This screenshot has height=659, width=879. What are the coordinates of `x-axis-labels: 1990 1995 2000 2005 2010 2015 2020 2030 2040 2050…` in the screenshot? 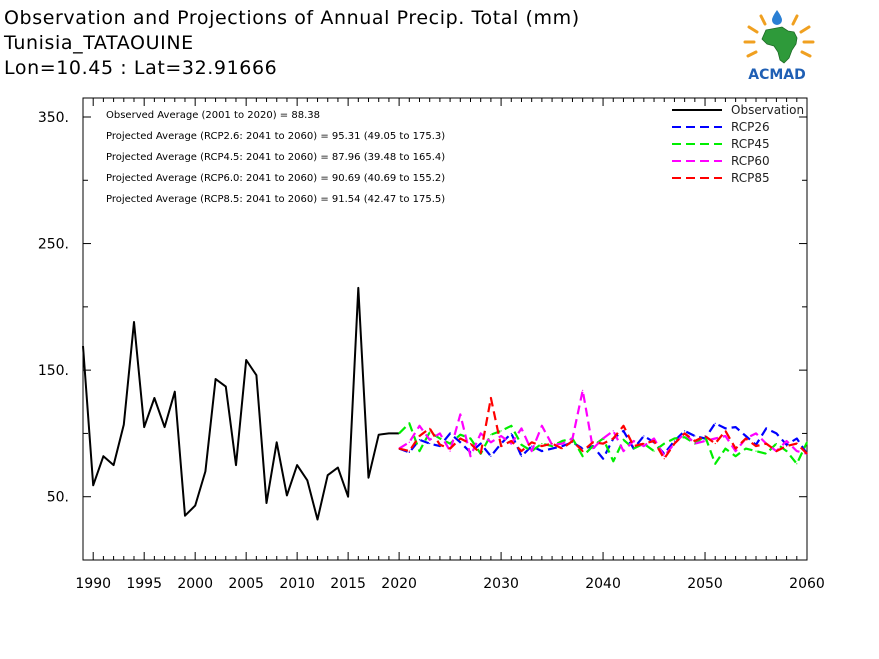 It's located at (449, 584).